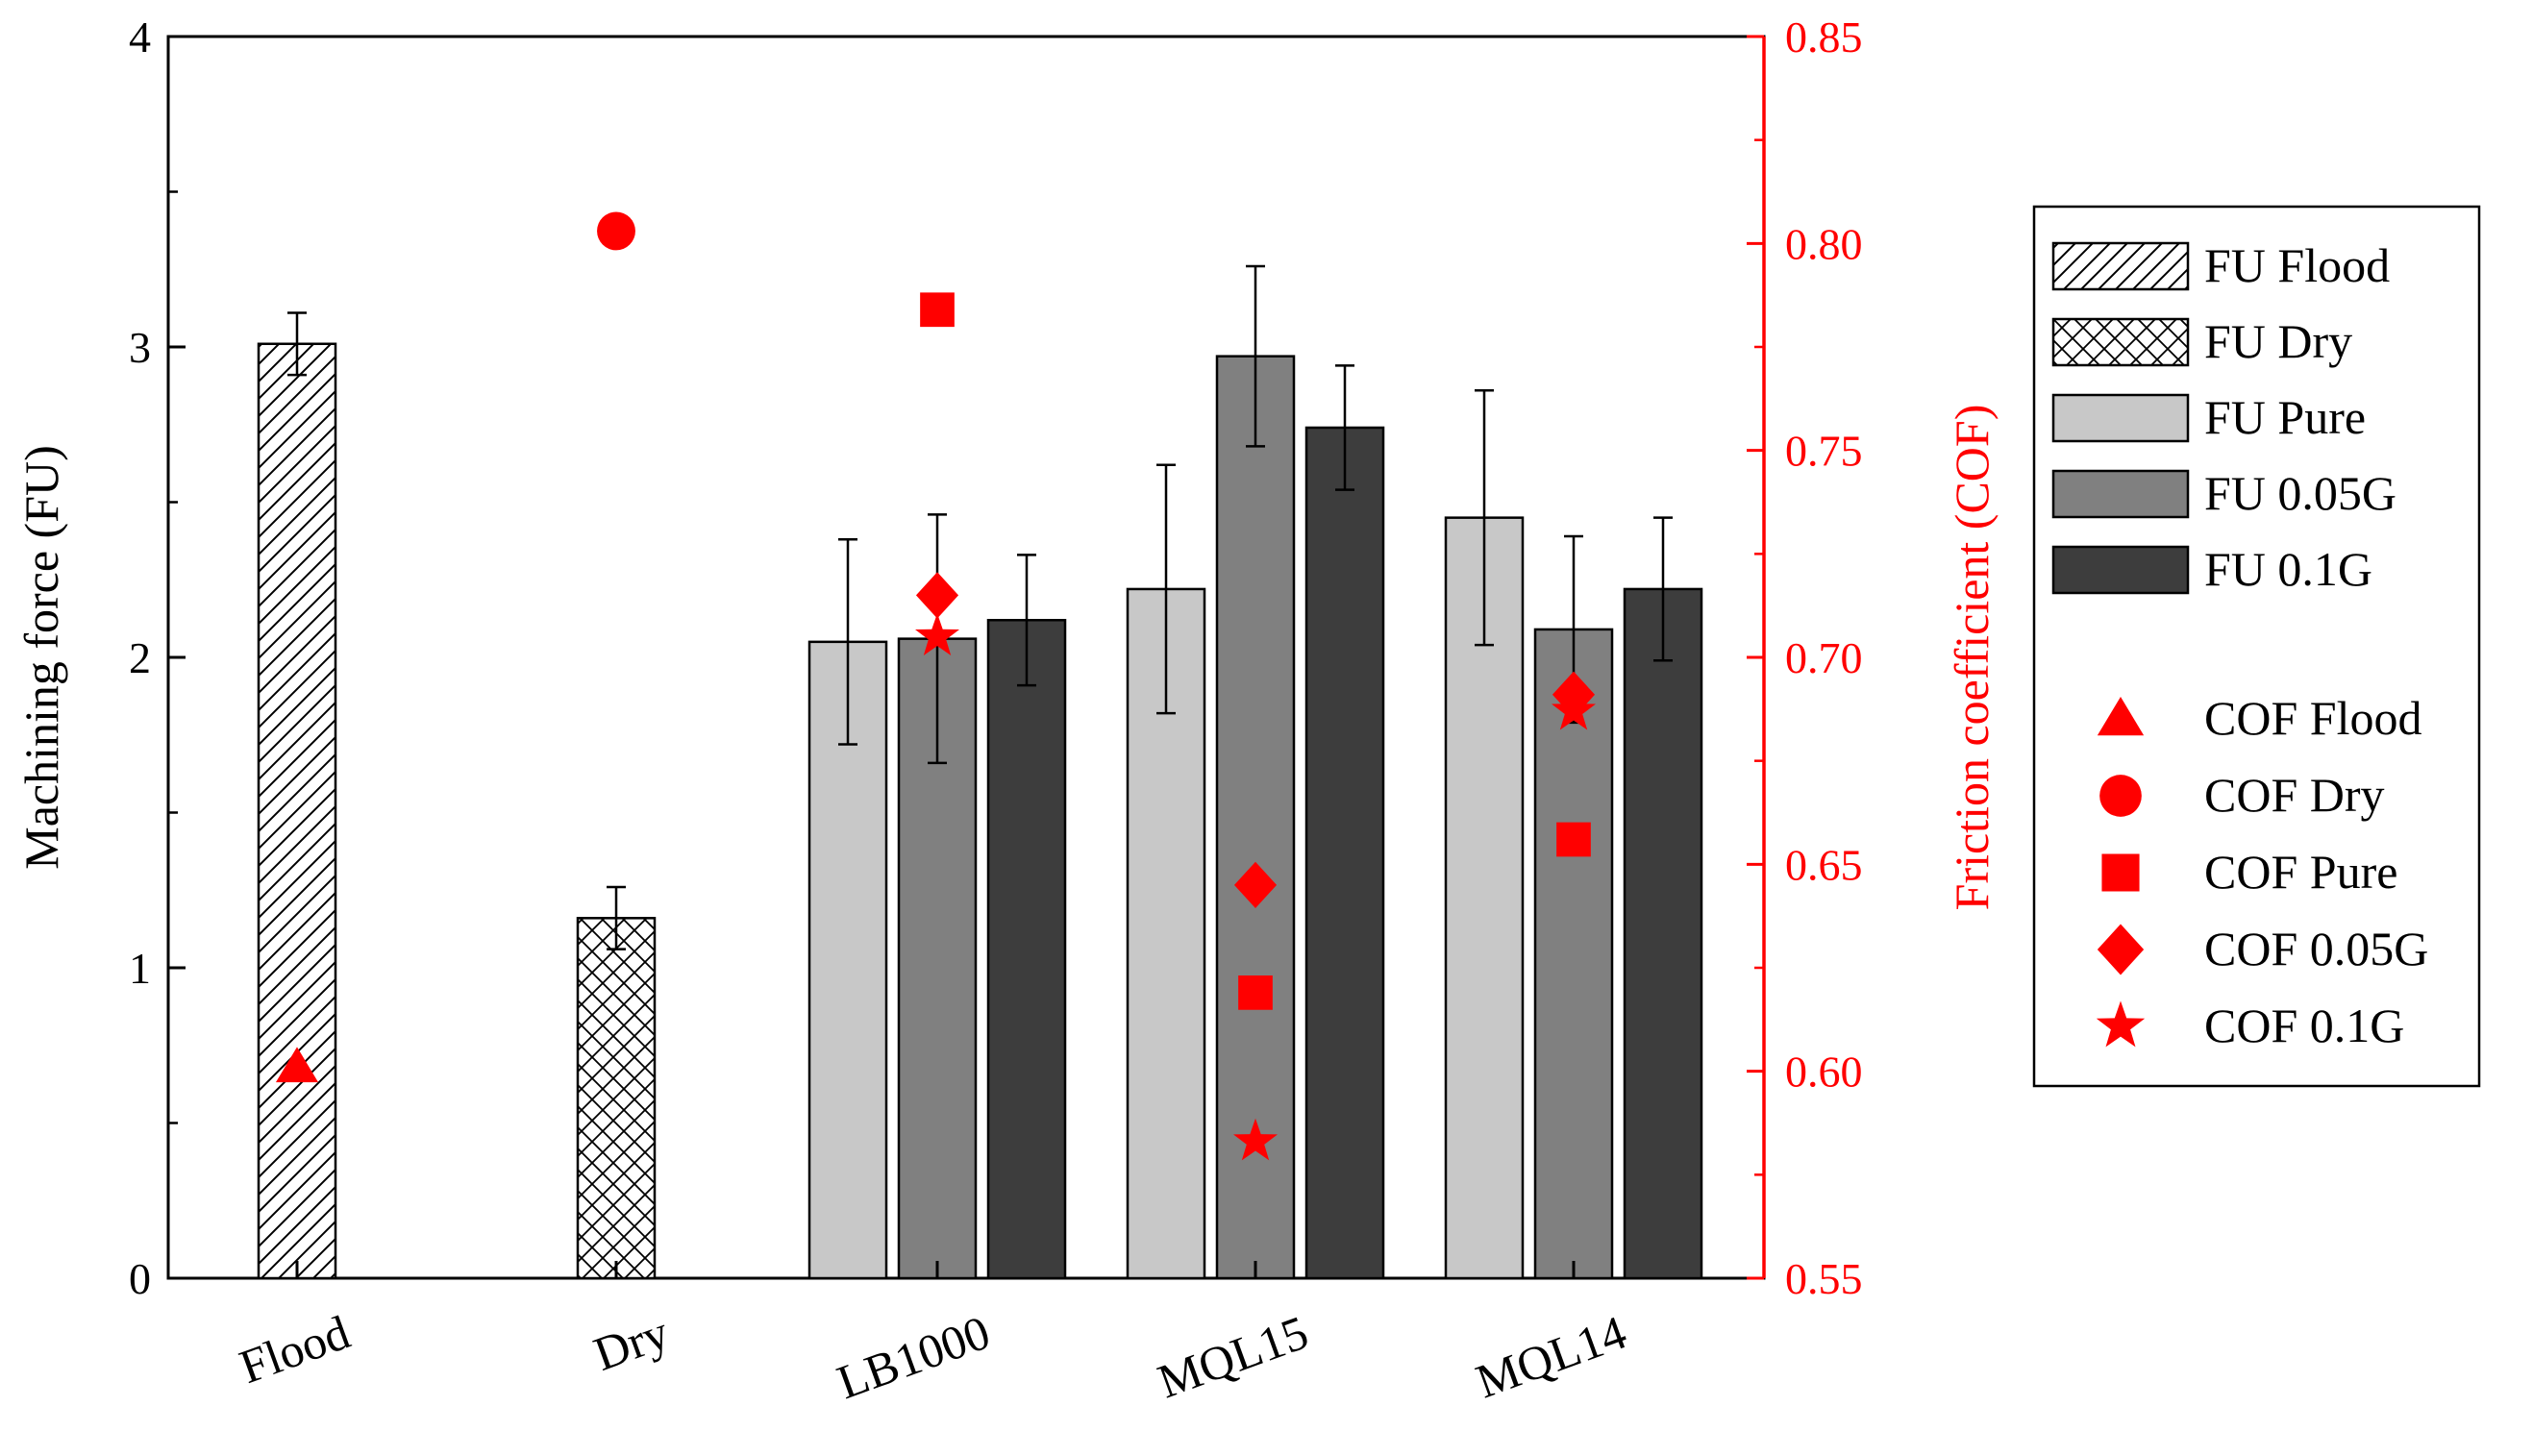 Image resolution: width=2533 pixels, height=1456 pixels. I want to click on bar-fu-pure-lb1000, so click(847, 960).